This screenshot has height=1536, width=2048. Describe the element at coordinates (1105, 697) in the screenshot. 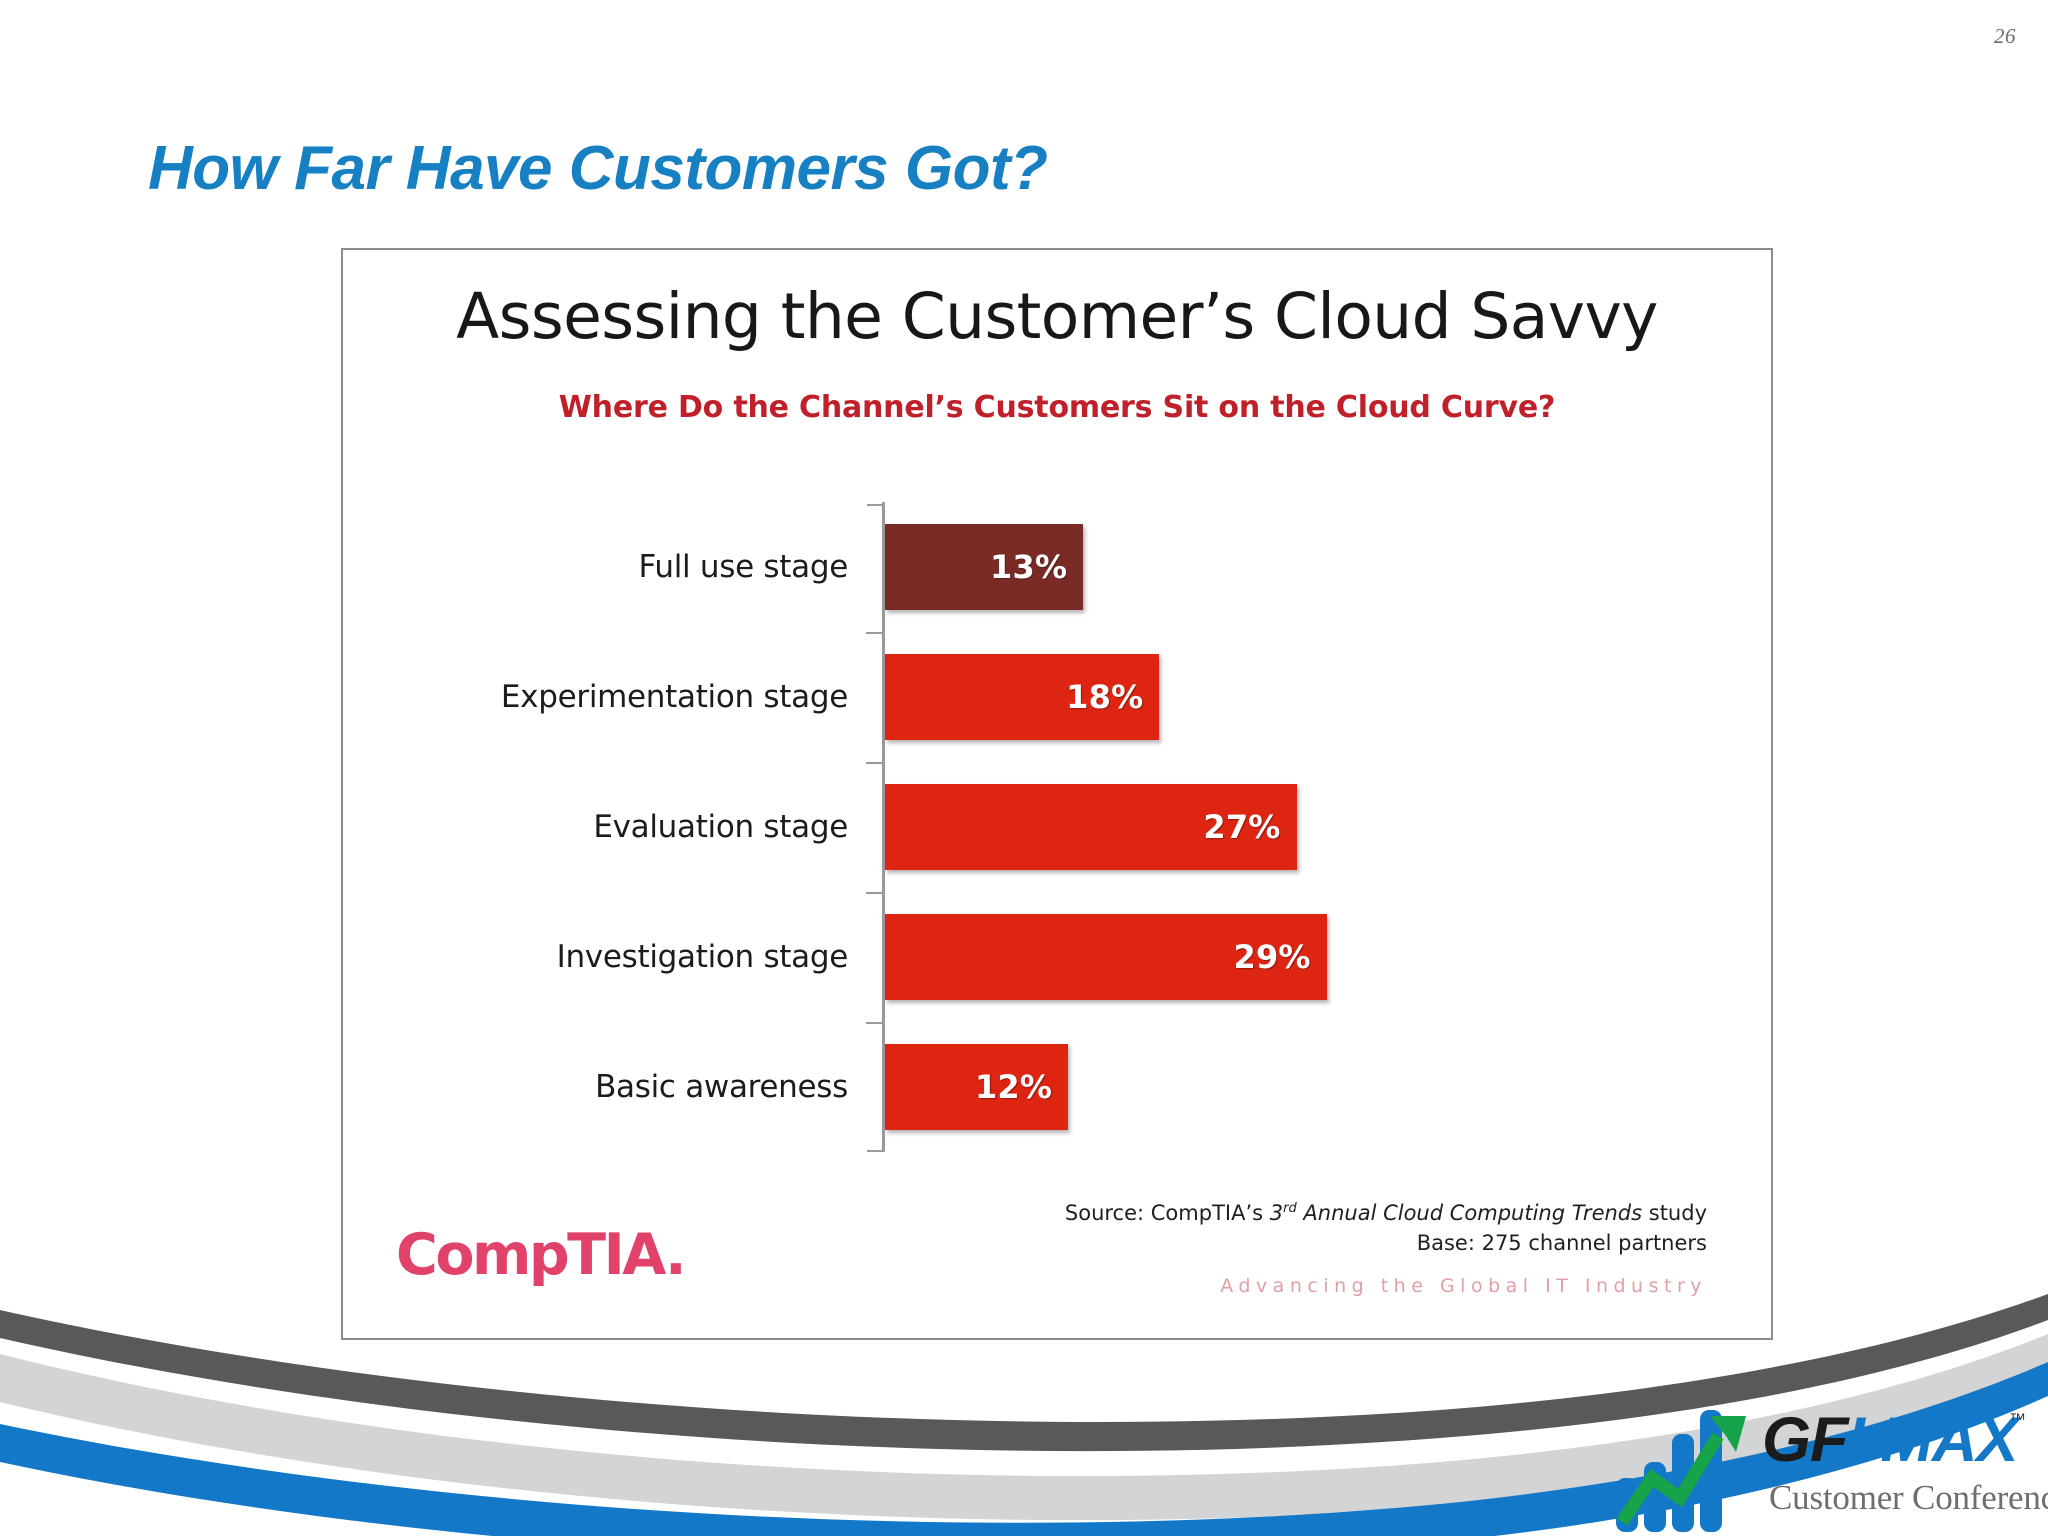

I see `bar-value-label: 18%` at that location.